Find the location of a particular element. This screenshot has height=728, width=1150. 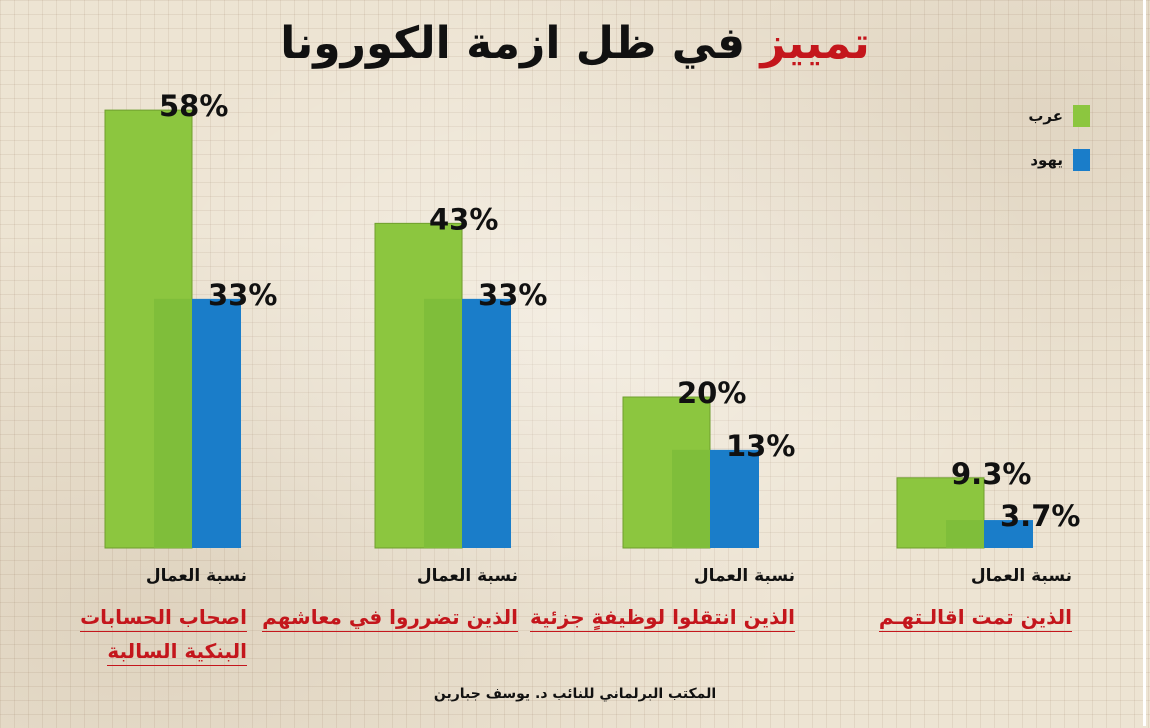

legend-label-arabs: عرب is located at coordinates (1045, 116).